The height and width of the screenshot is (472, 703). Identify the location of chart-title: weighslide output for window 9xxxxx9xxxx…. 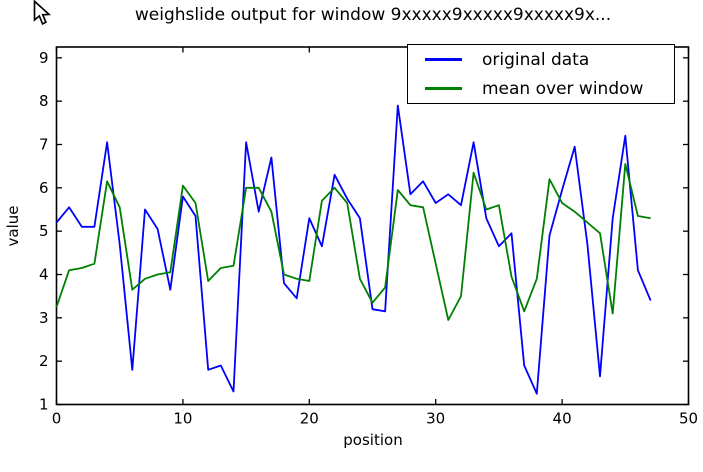
(373, 15).